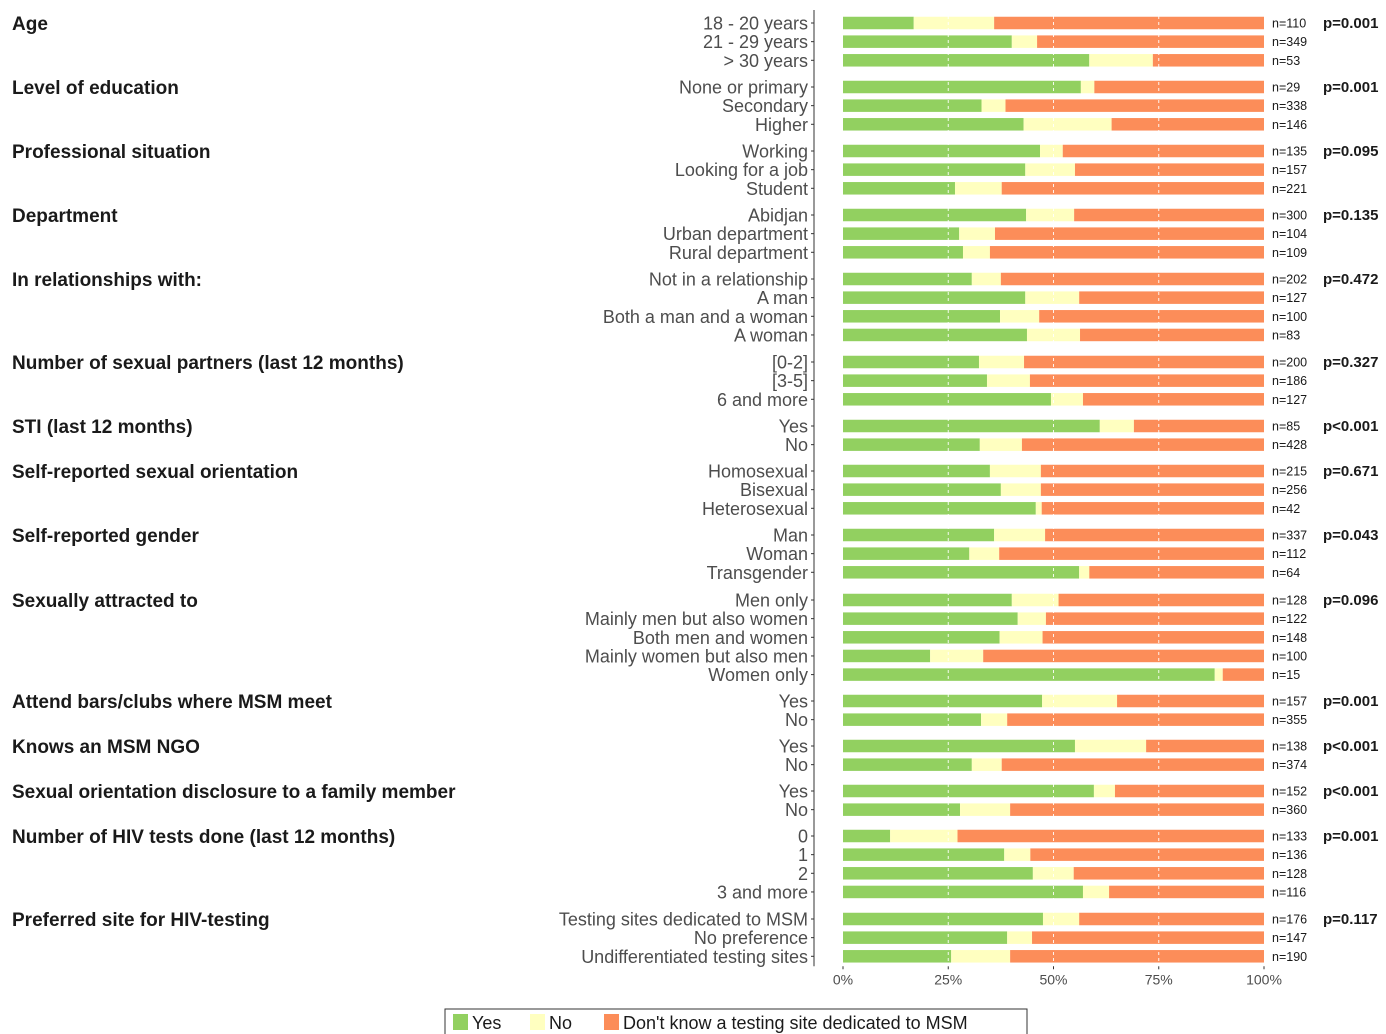  Describe the element at coordinates (738, 253) in the screenshot. I see `category-label: Rural department` at that location.